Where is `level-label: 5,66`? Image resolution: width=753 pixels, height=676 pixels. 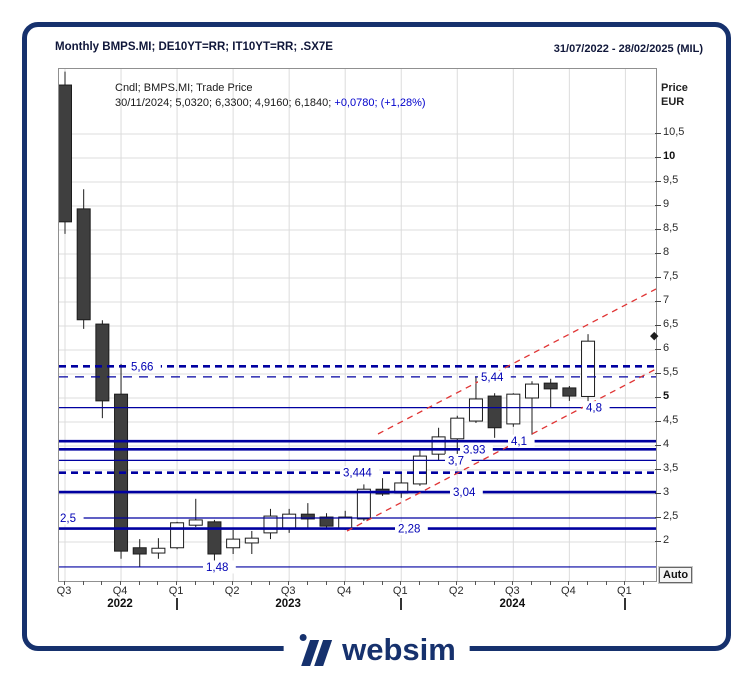 level-label: 5,66 is located at coordinates (142, 367).